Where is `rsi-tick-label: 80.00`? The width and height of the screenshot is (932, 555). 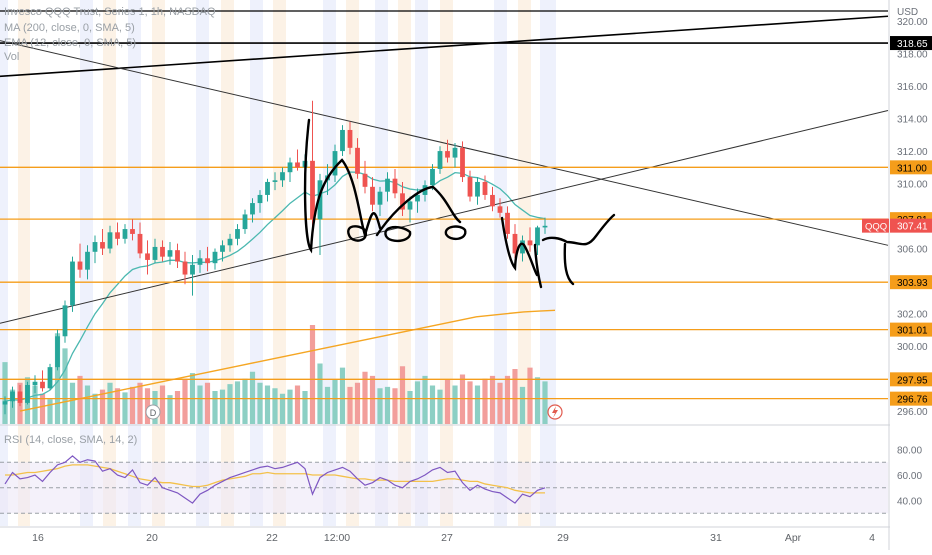 rsi-tick-label: 80.00 is located at coordinates (909, 451).